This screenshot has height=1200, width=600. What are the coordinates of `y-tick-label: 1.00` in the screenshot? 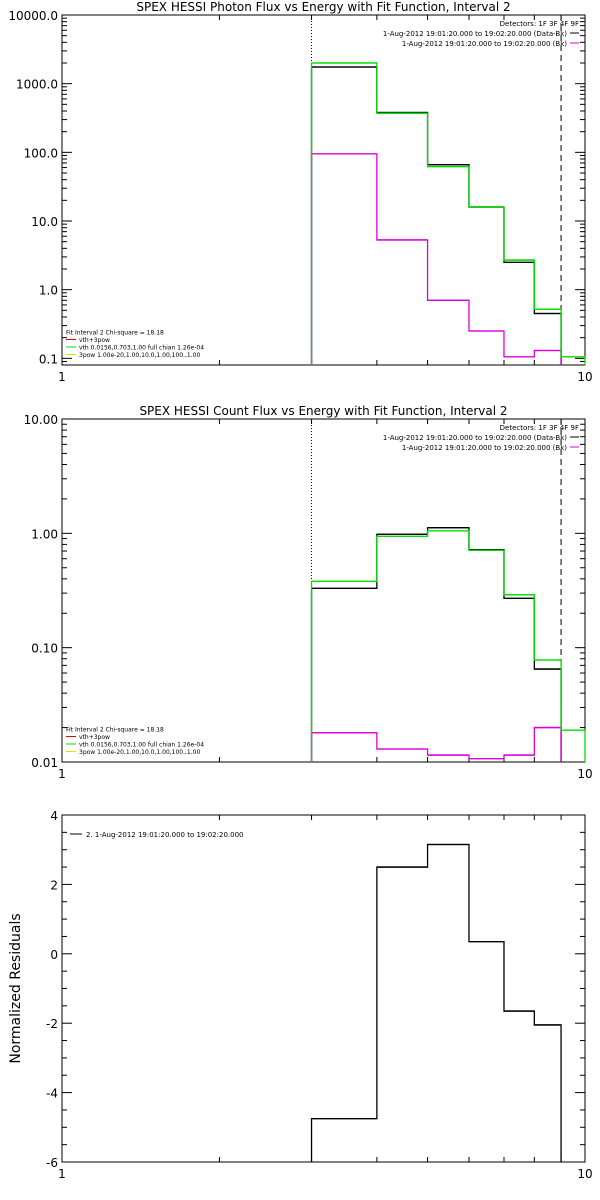 It's located at (44, 534).